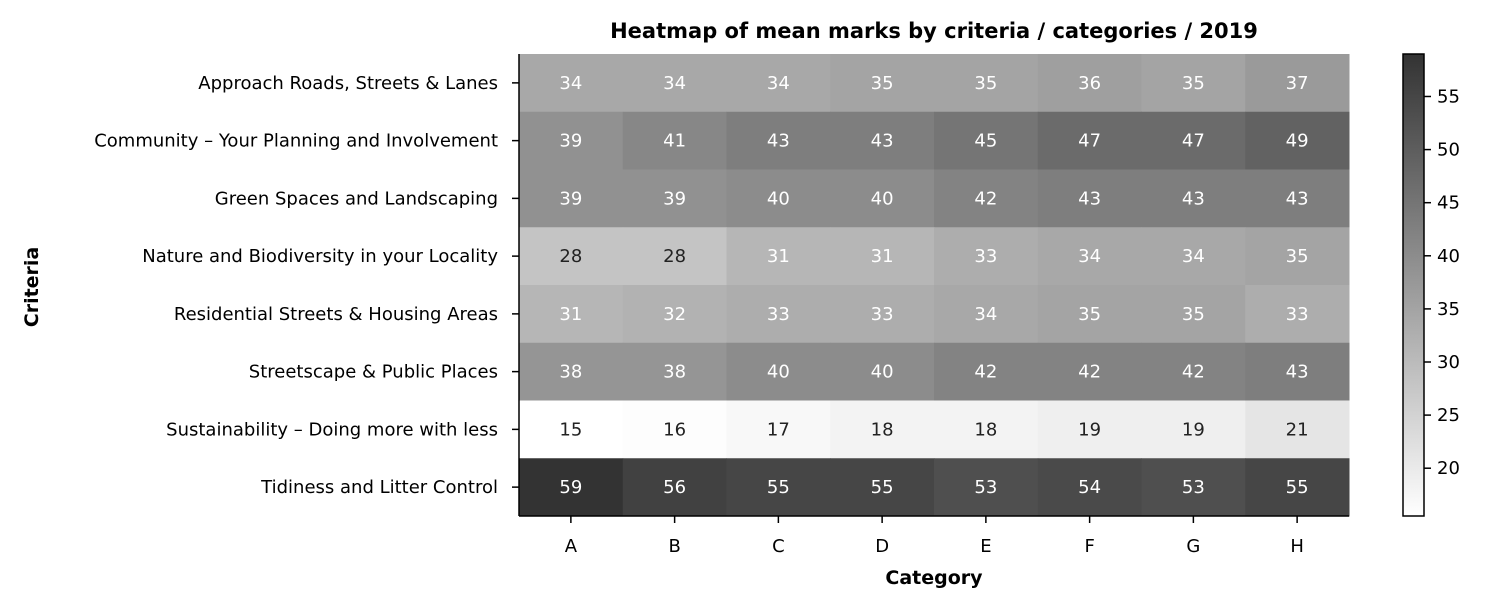 The image size is (1488, 611). Describe the element at coordinates (32, 287) in the screenshot. I see `y-axis-label: Criteria` at that location.